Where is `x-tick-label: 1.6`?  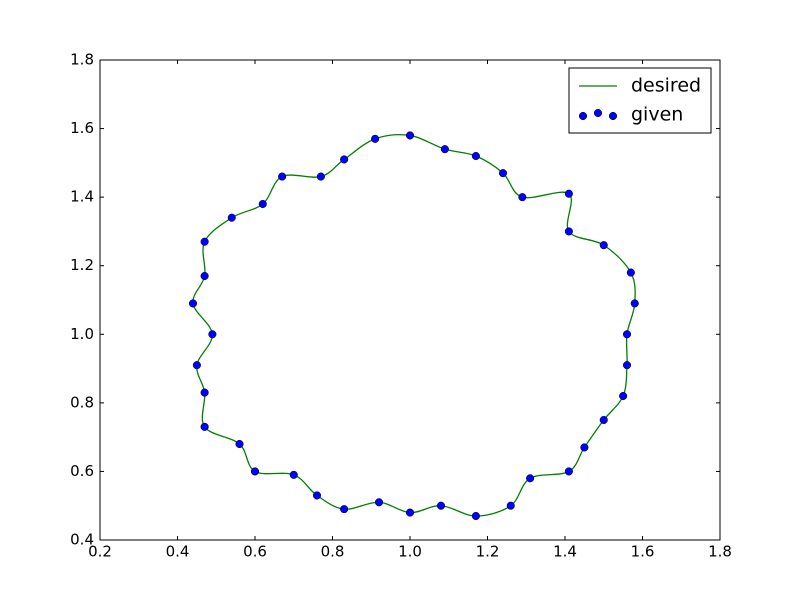 x-tick-label: 1.6 is located at coordinates (643, 552).